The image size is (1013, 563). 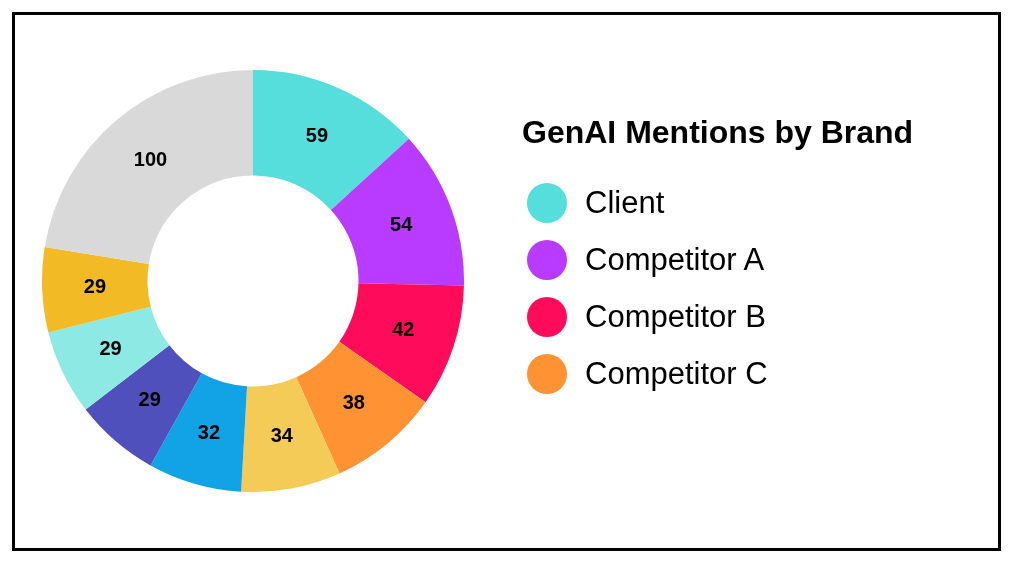 I want to click on legend-label: Competitor A, so click(x=675, y=259).